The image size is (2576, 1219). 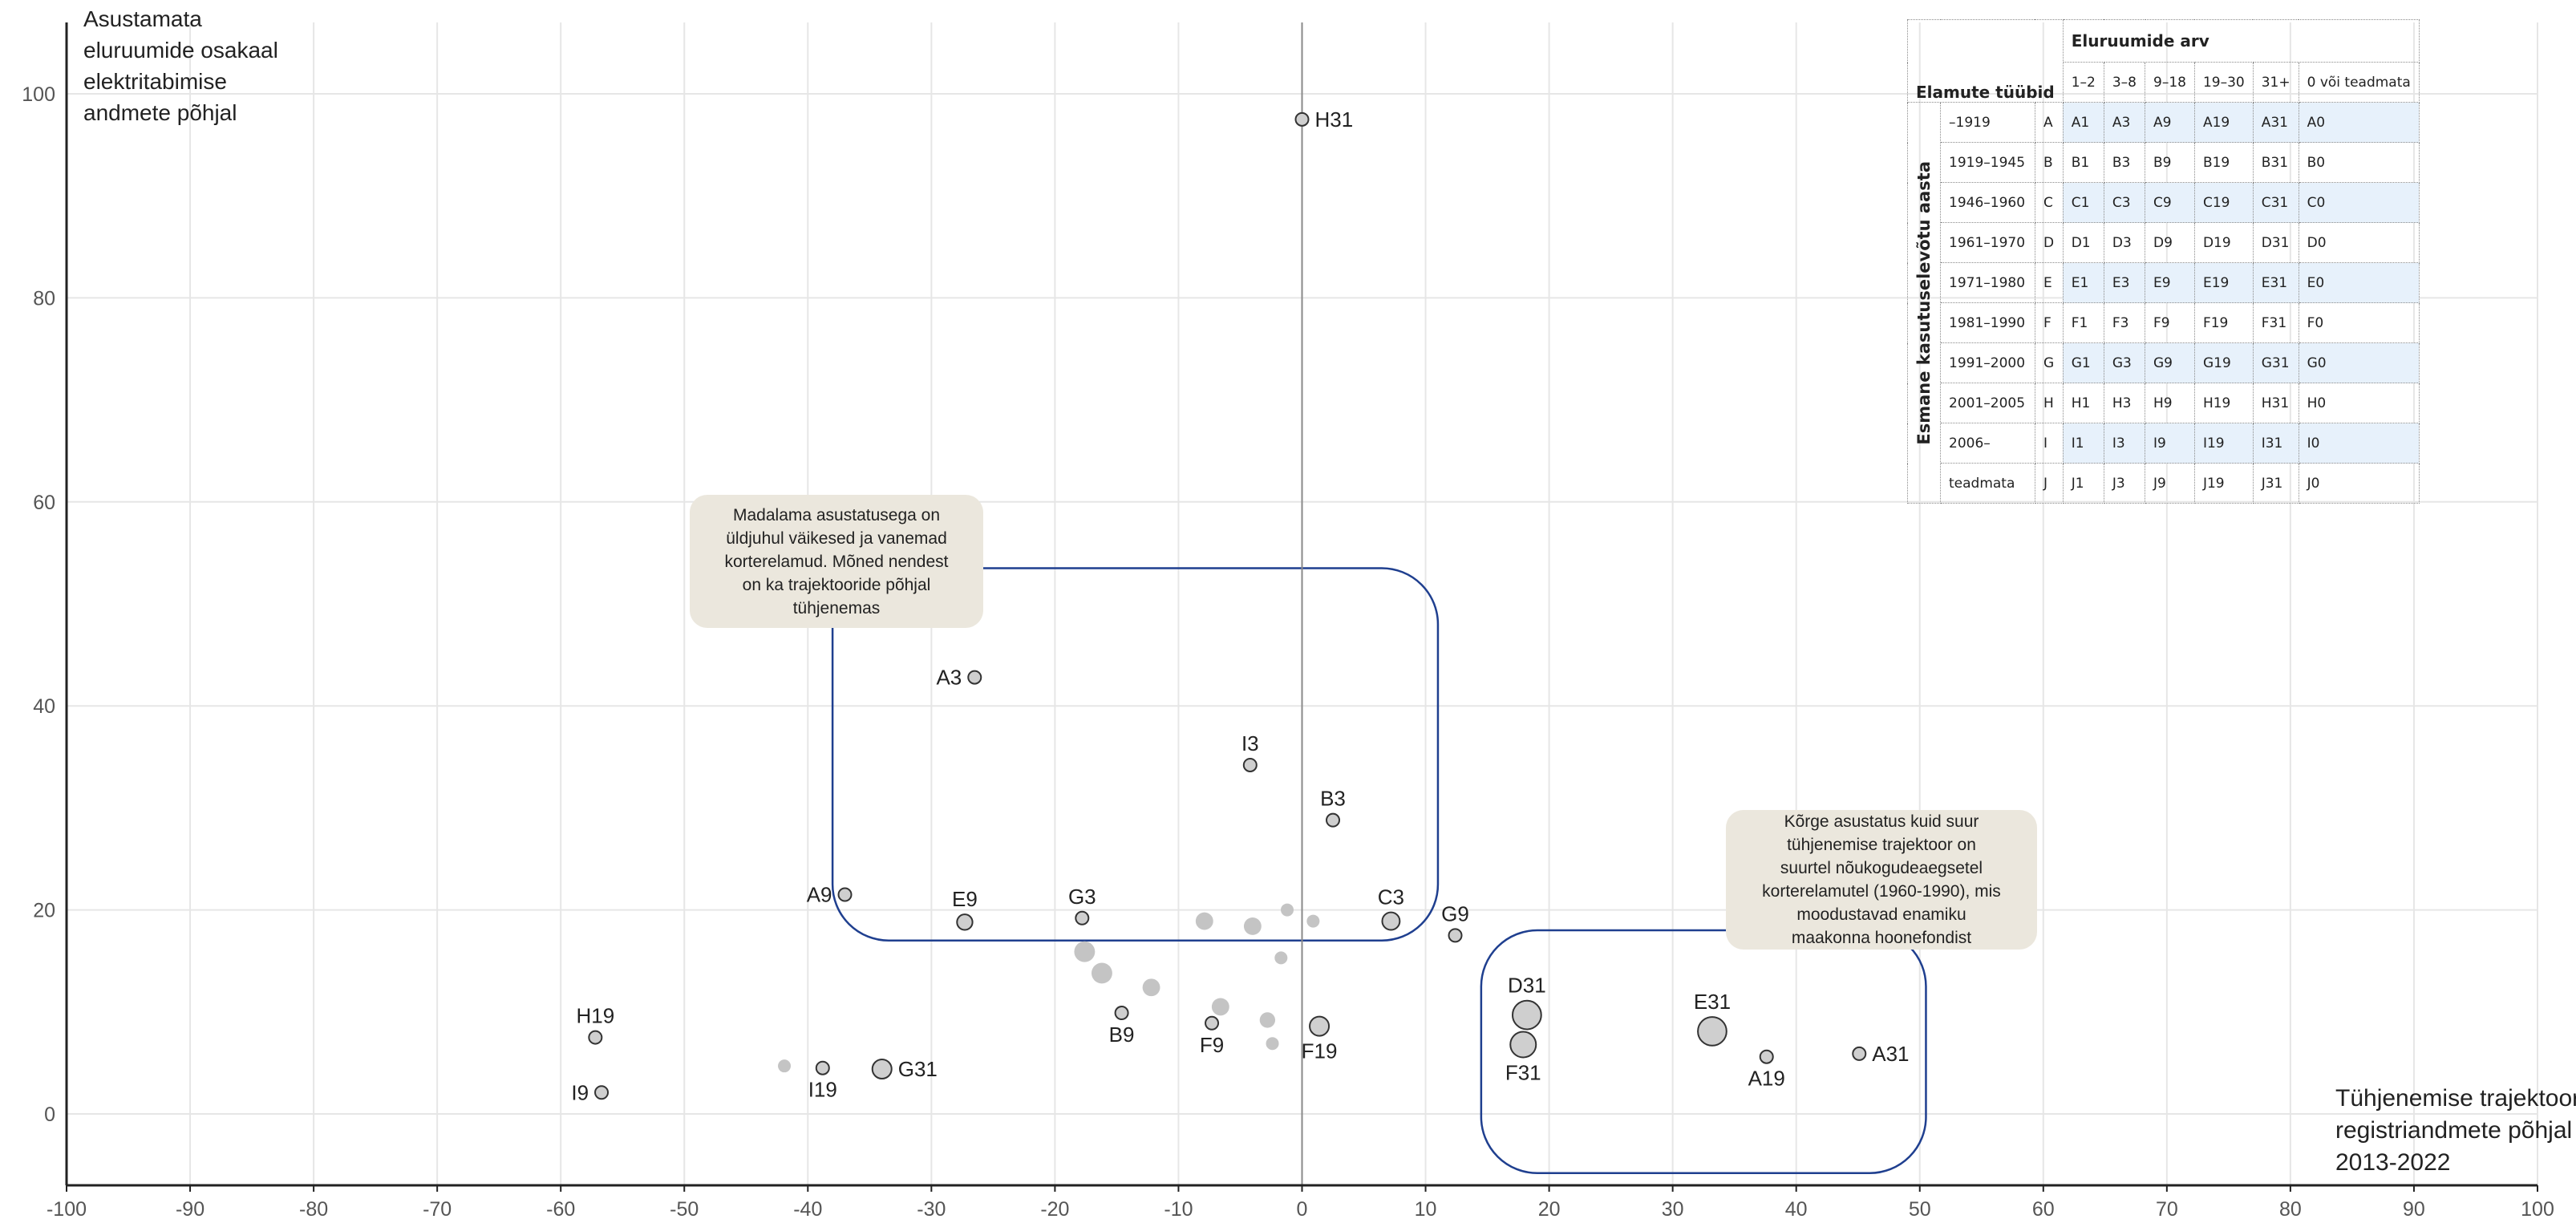 What do you see at coordinates (2124, 322) in the screenshot?
I see `legend-cell: F3` at bounding box center [2124, 322].